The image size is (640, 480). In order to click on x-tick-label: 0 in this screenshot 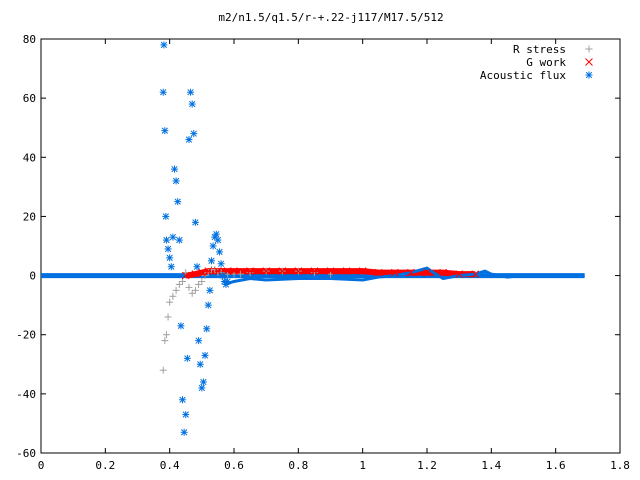, I will do `click(41, 465)`.